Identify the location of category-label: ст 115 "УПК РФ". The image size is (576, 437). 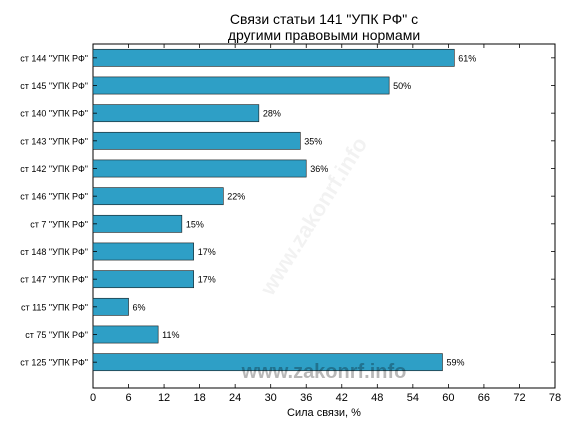
(54, 307).